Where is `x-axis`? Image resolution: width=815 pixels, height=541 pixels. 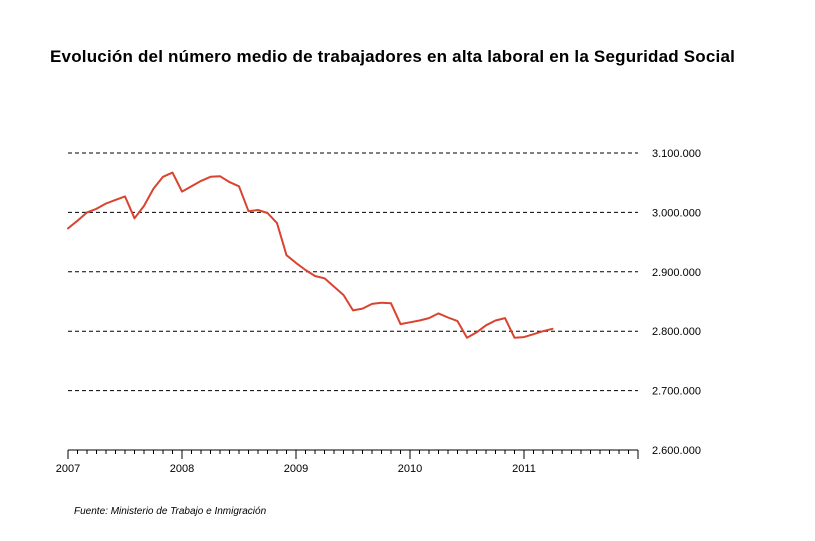 x-axis is located at coordinates (353, 454).